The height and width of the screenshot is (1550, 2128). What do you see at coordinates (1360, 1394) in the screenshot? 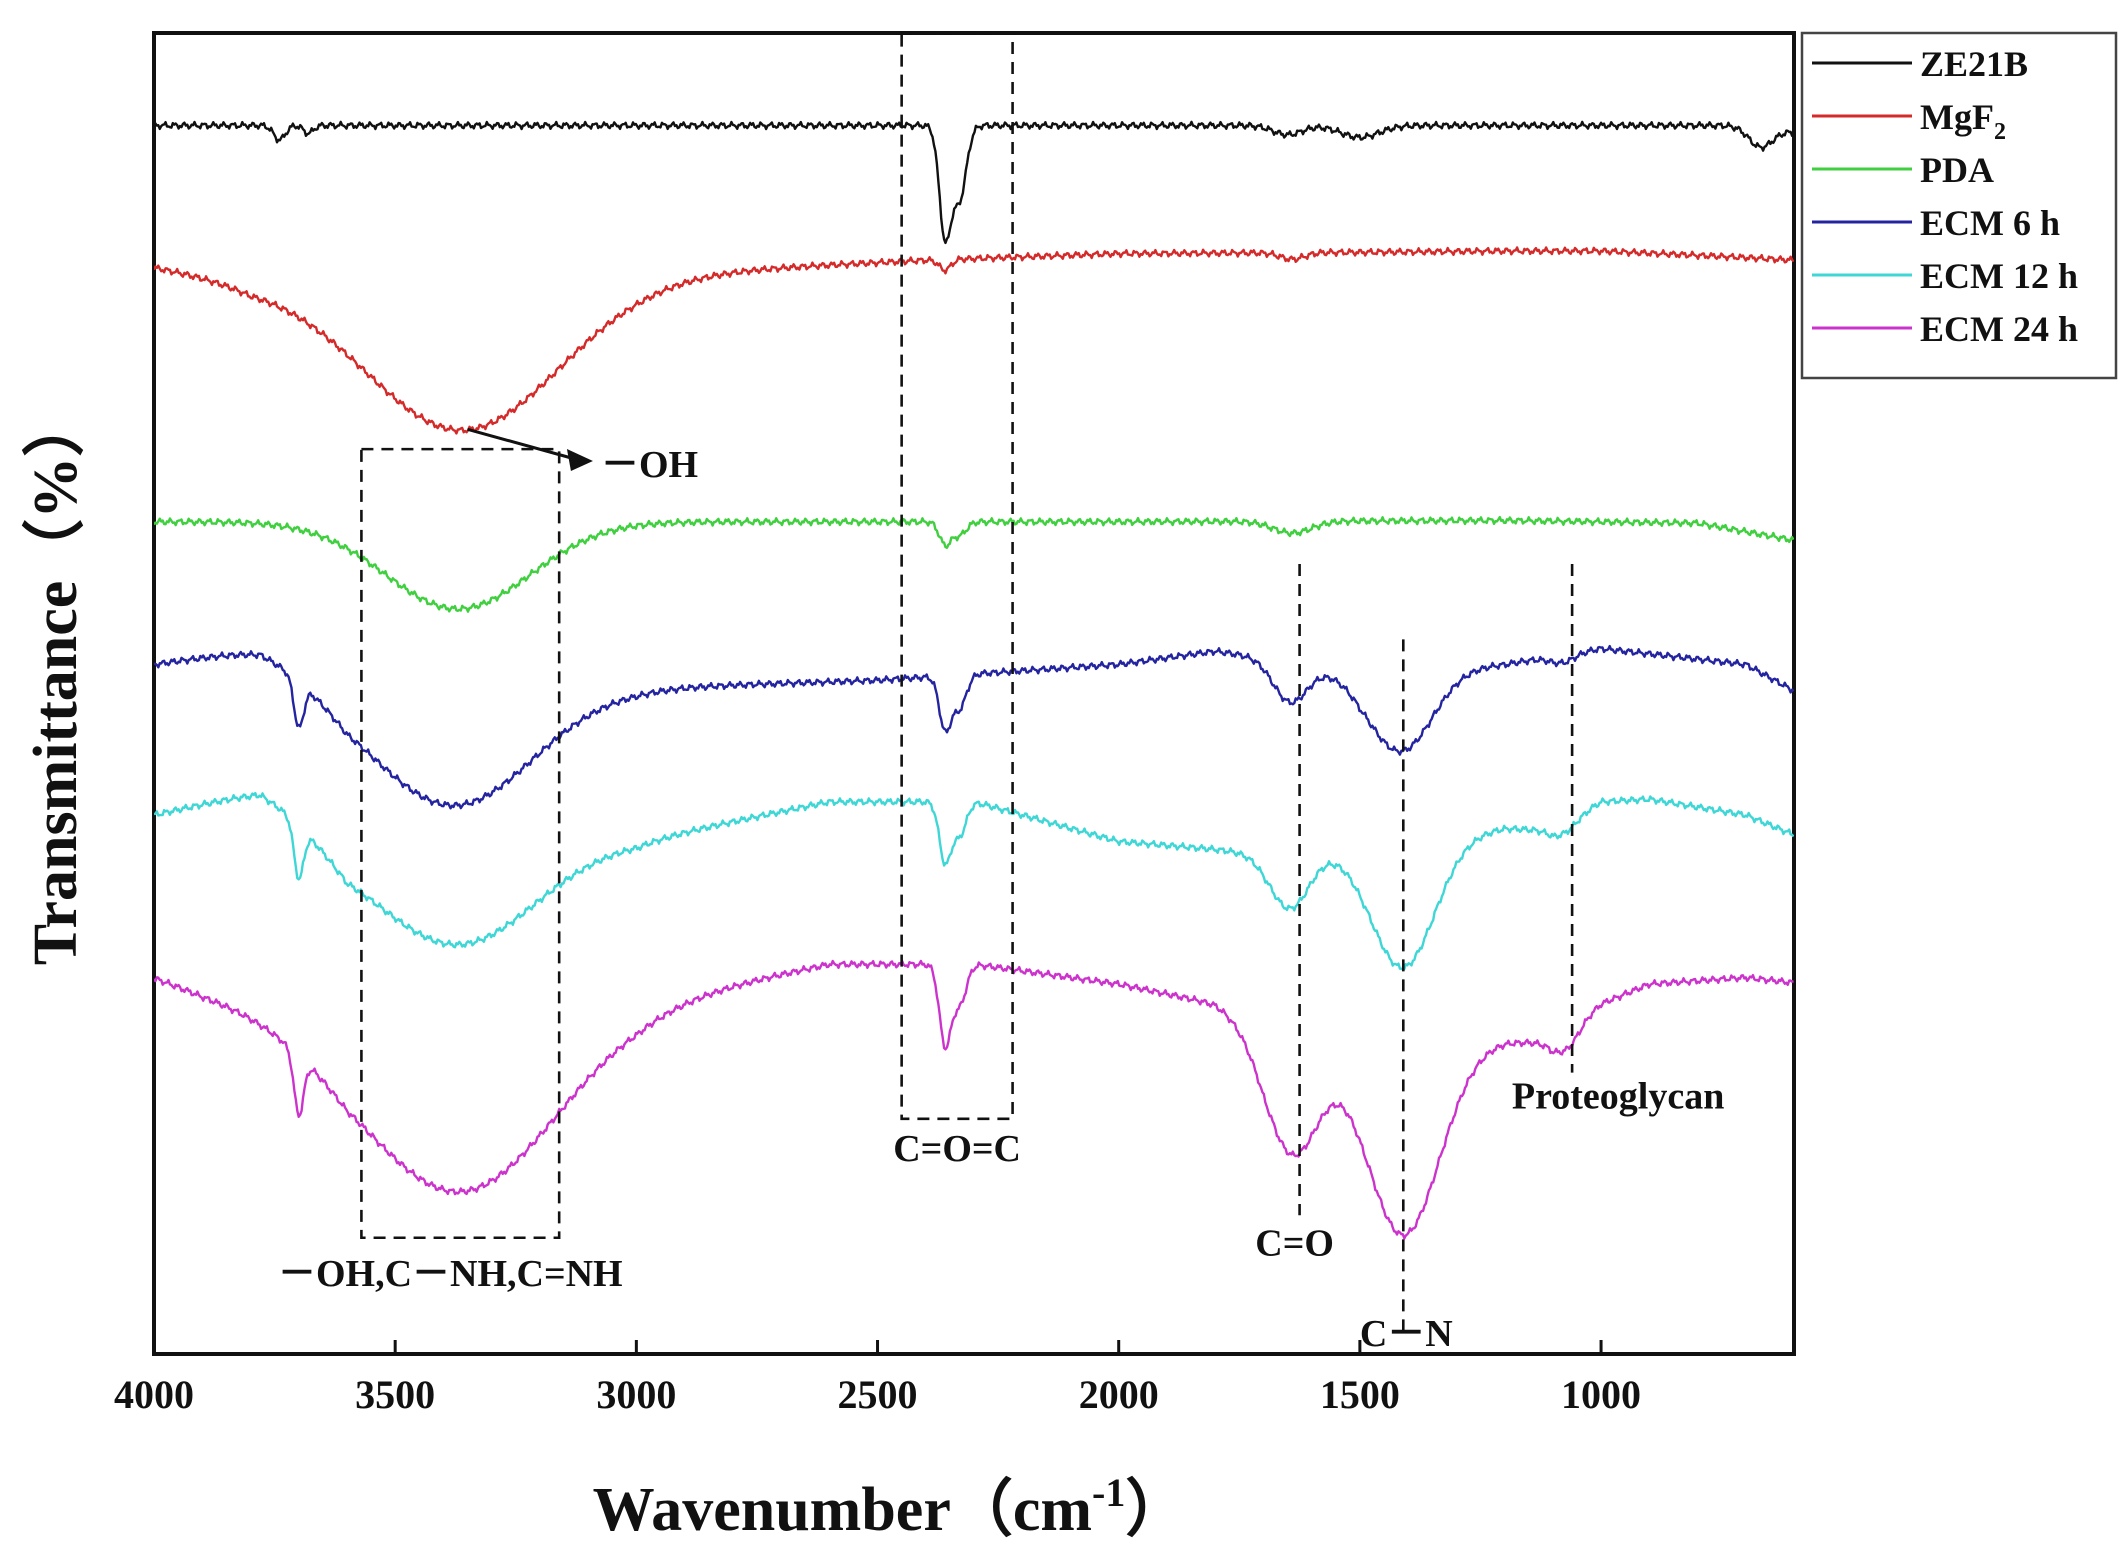
I see `x-tick-label: 1500` at bounding box center [1360, 1394].